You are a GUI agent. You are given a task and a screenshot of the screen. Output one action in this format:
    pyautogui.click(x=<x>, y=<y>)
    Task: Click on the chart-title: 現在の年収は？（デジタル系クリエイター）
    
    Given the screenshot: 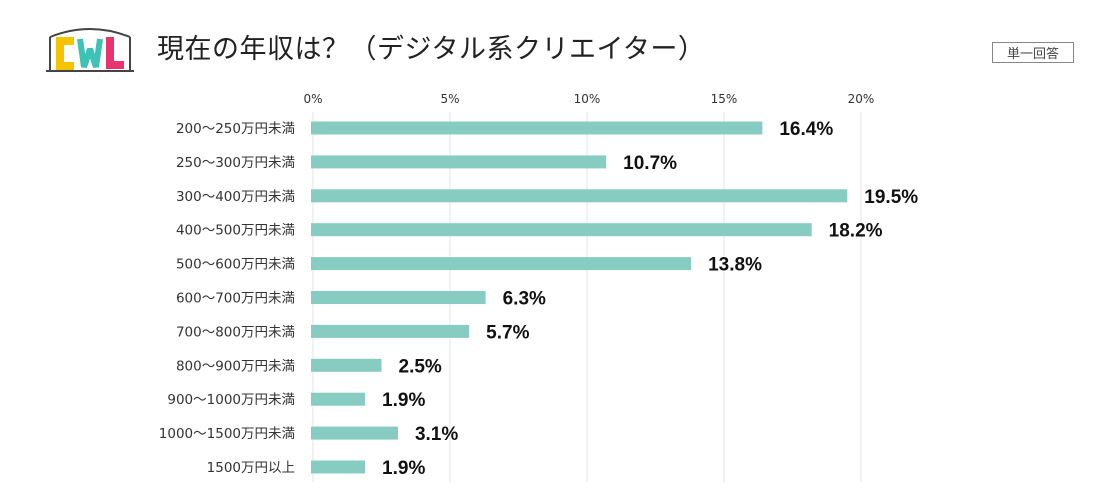 What is the action you would take?
    pyautogui.click(x=431, y=49)
    